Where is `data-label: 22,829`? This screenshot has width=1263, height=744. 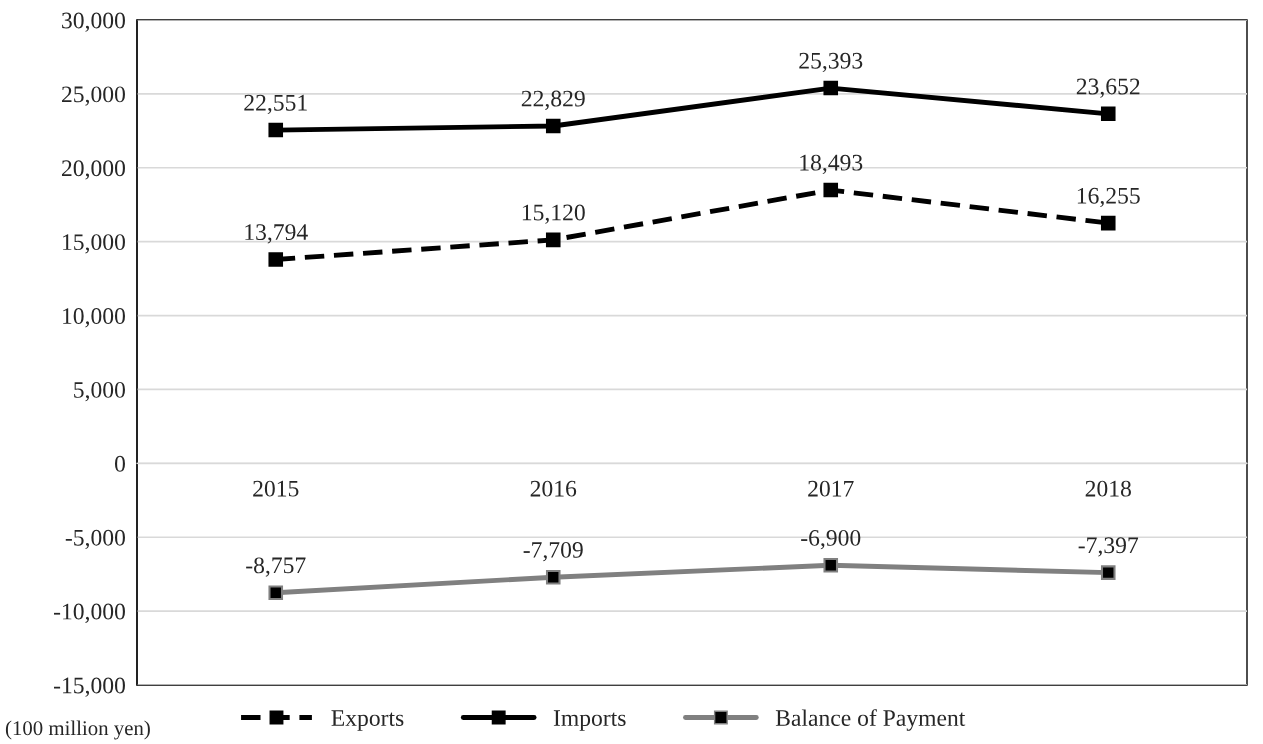
data-label: 22,829 is located at coordinates (553, 100).